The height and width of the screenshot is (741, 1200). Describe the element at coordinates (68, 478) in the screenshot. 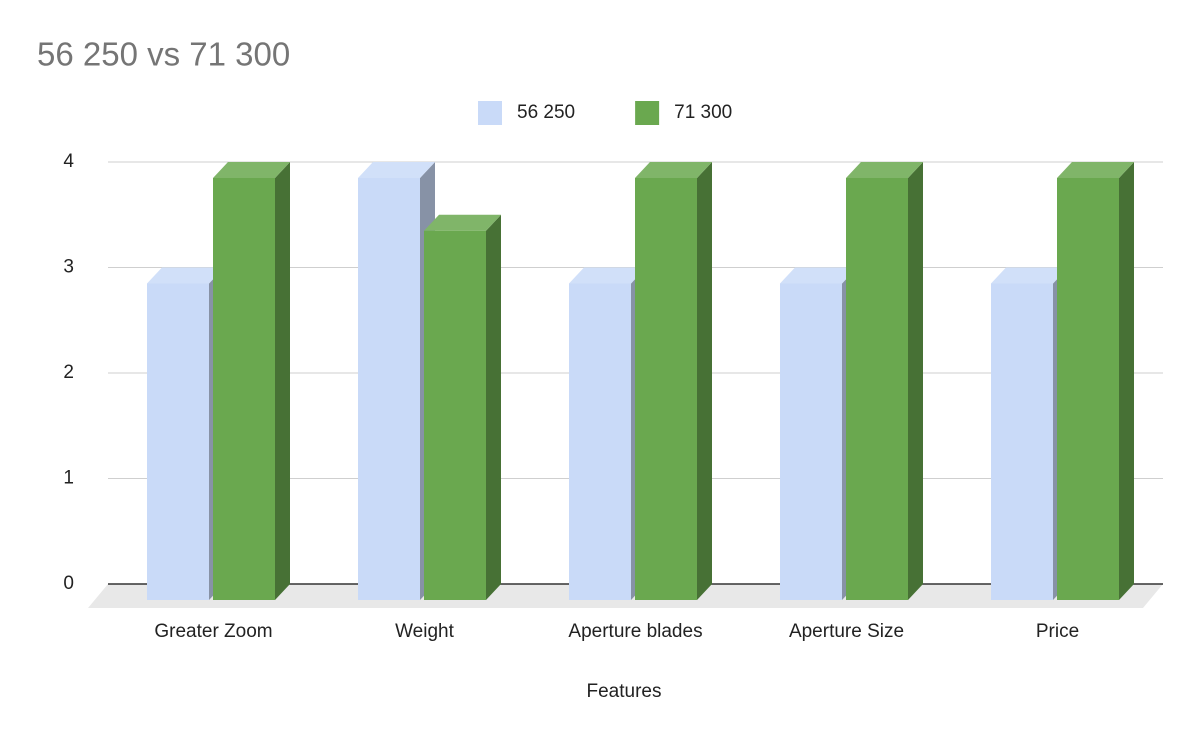

I see `y-tick-label: 1` at that location.